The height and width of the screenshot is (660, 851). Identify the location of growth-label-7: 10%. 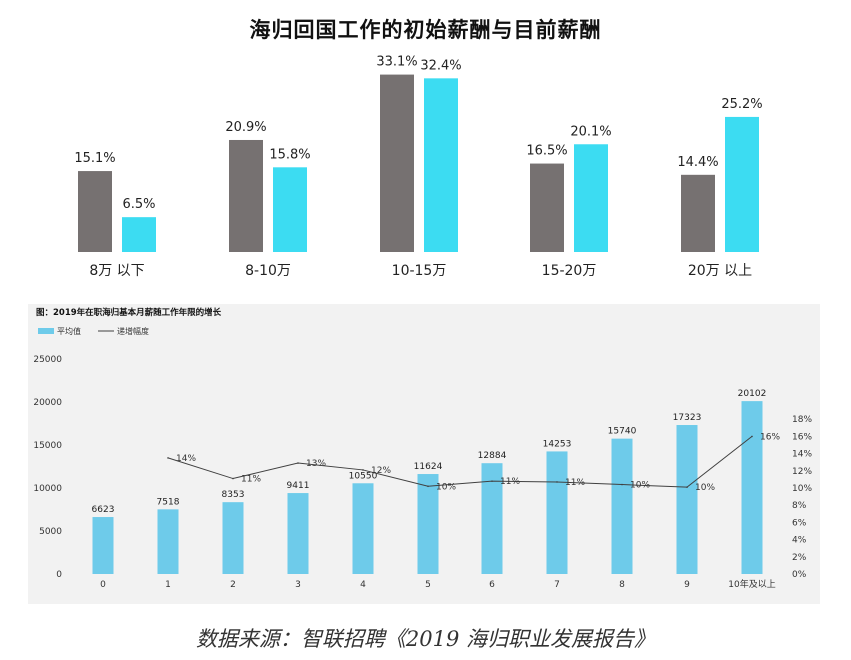
(640, 486).